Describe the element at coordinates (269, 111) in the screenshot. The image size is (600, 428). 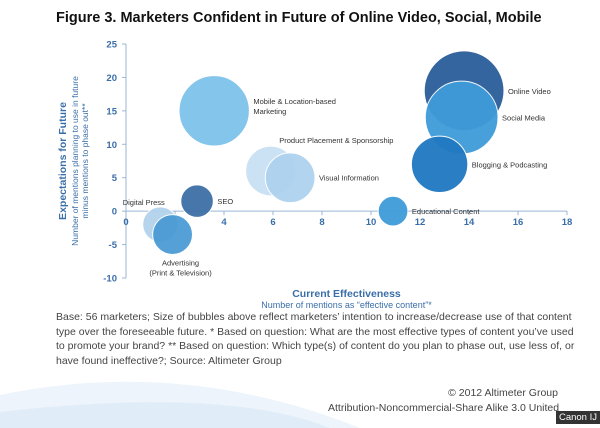
I see `bubble-label: Marketing` at that location.